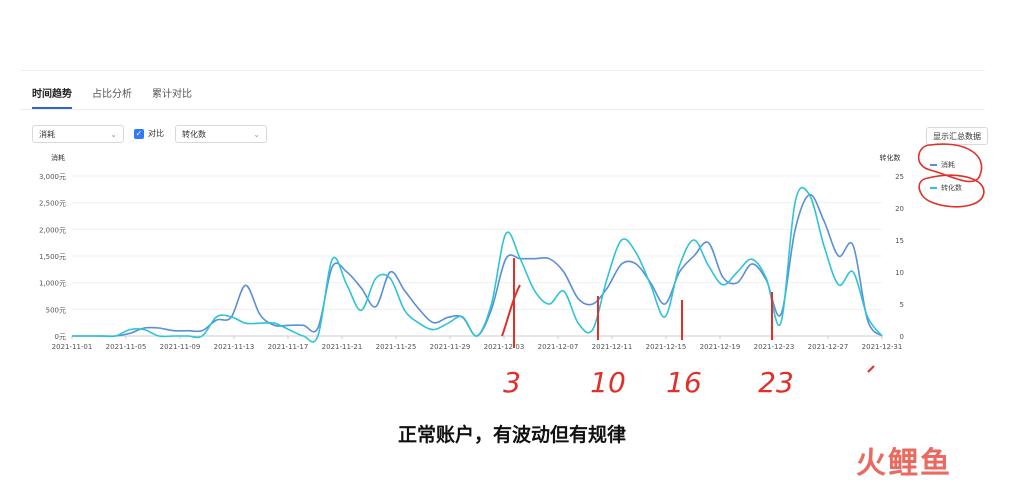 The width and height of the screenshot is (1024, 485). I want to click on handwritten-number: 3, so click(512, 382).